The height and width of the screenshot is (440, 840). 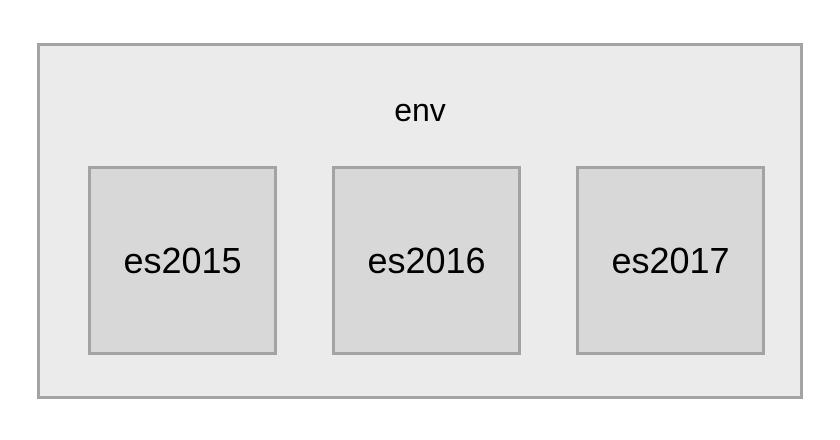 I want to click on preset-label: es2017, so click(x=670, y=260).